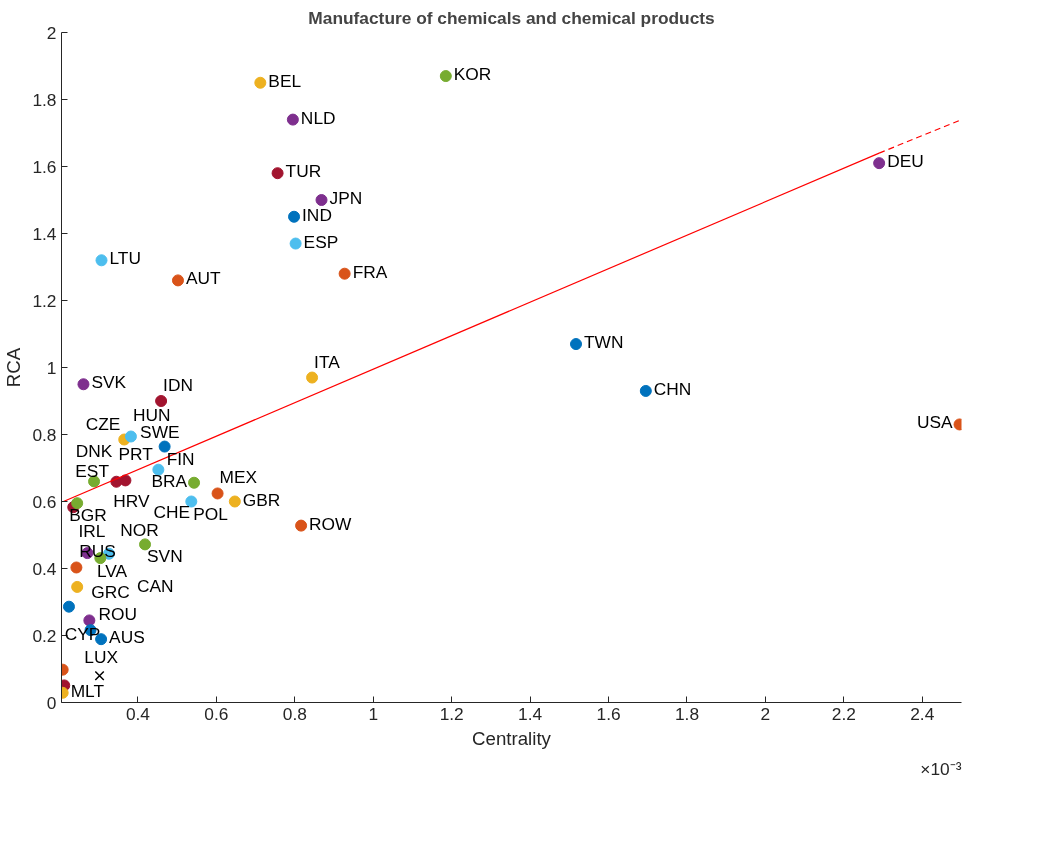  I want to click on annotation: DEU, so click(905, 161).